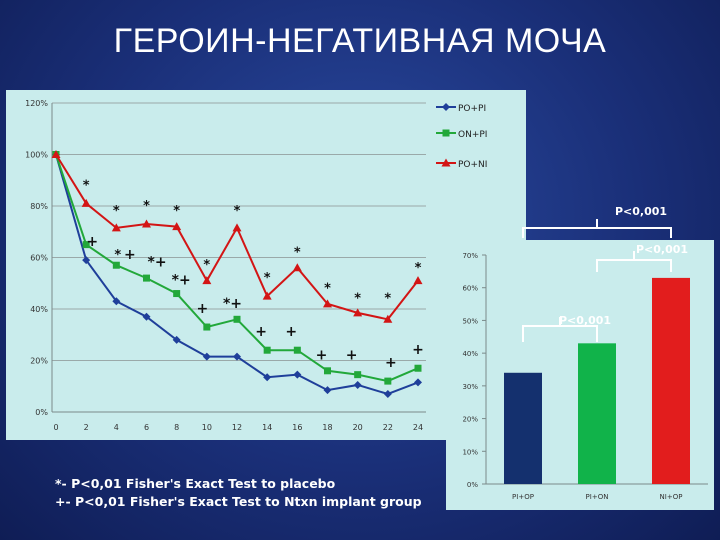 Image resolution: width=720 pixels, height=540 pixels. What do you see at coordinates (470, 387) in the screenshot?
I see `y-tick-label: 30%` at bounding box center [470, 387].